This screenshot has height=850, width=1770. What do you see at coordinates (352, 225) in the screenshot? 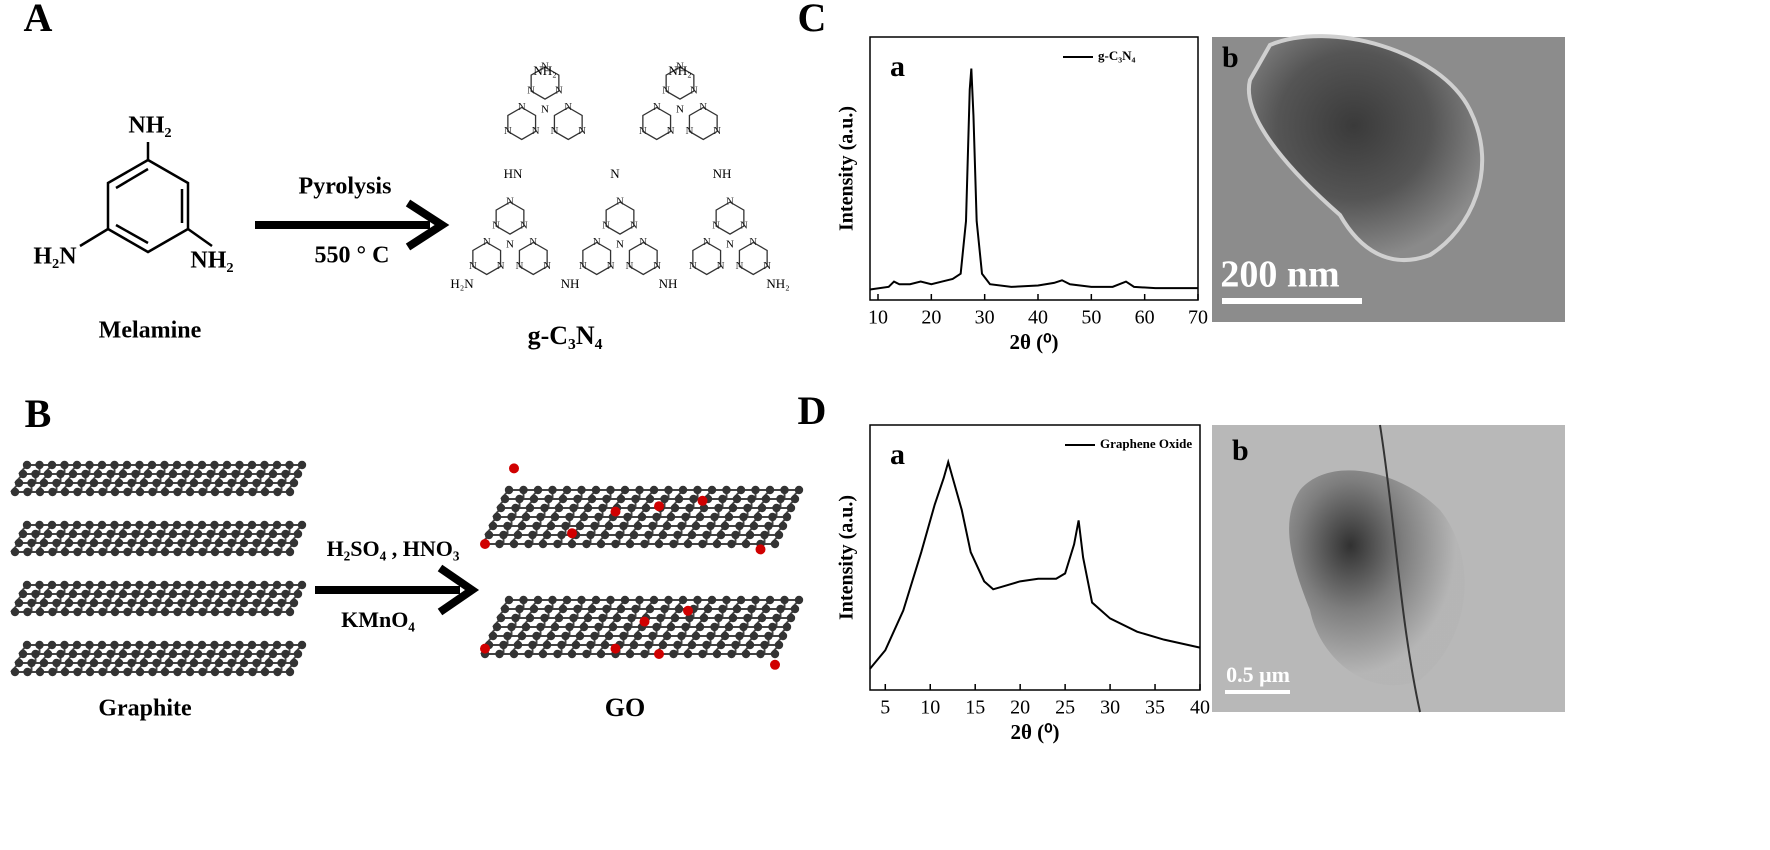
I see `arrow` at bounding box center [352, 225].